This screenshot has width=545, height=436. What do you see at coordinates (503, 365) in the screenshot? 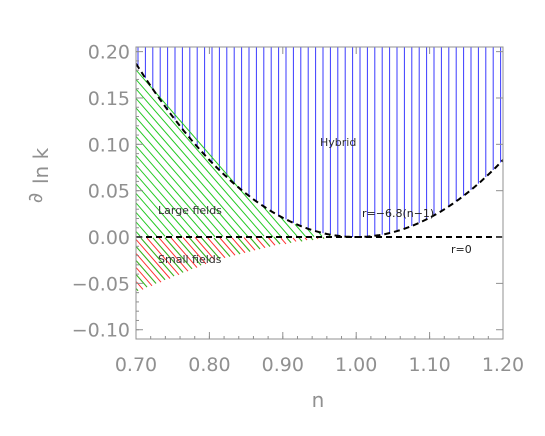
I see `x-tick-label: 1.20` at bounding box center [503, 365].